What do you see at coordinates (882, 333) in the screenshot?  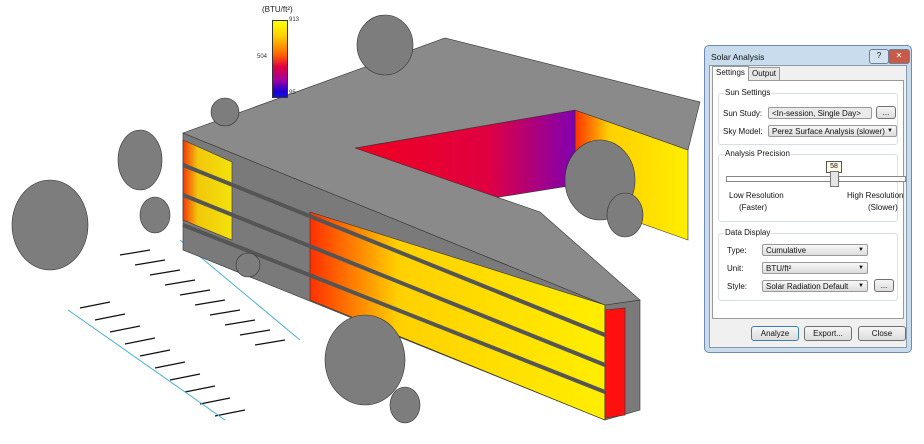 I see `close-button: Close` at bounding box center [882, 333].